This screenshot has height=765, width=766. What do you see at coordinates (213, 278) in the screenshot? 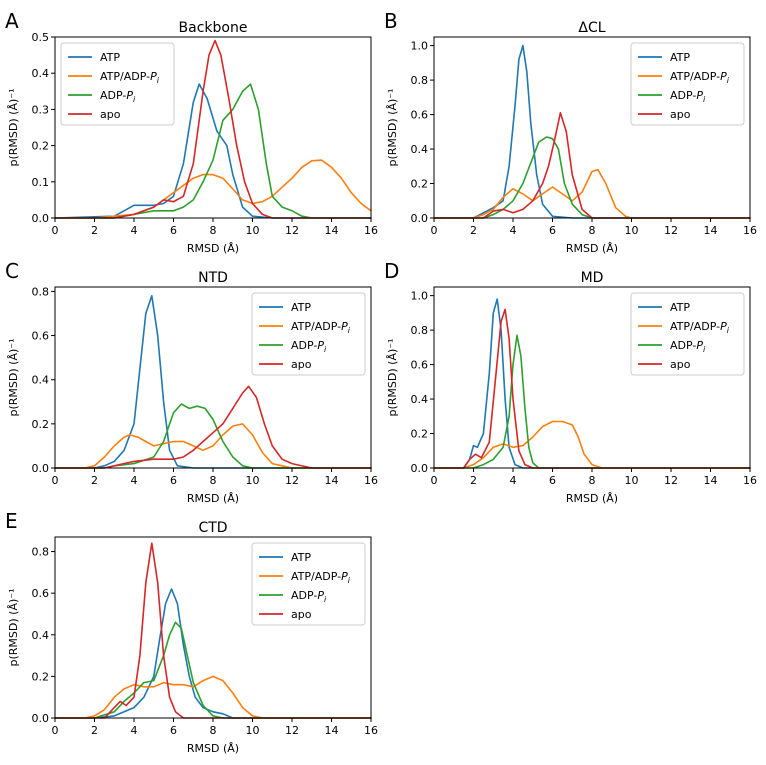
I see `panel-title: NTD` at bounding box center [213, 278].